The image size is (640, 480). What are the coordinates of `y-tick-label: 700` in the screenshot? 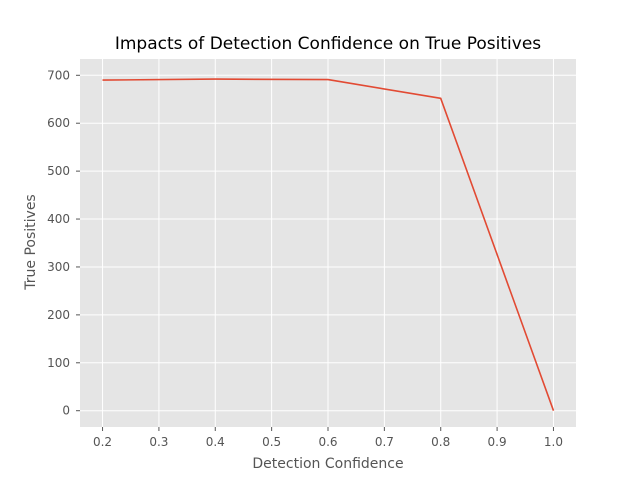 It's located at (58, 75).